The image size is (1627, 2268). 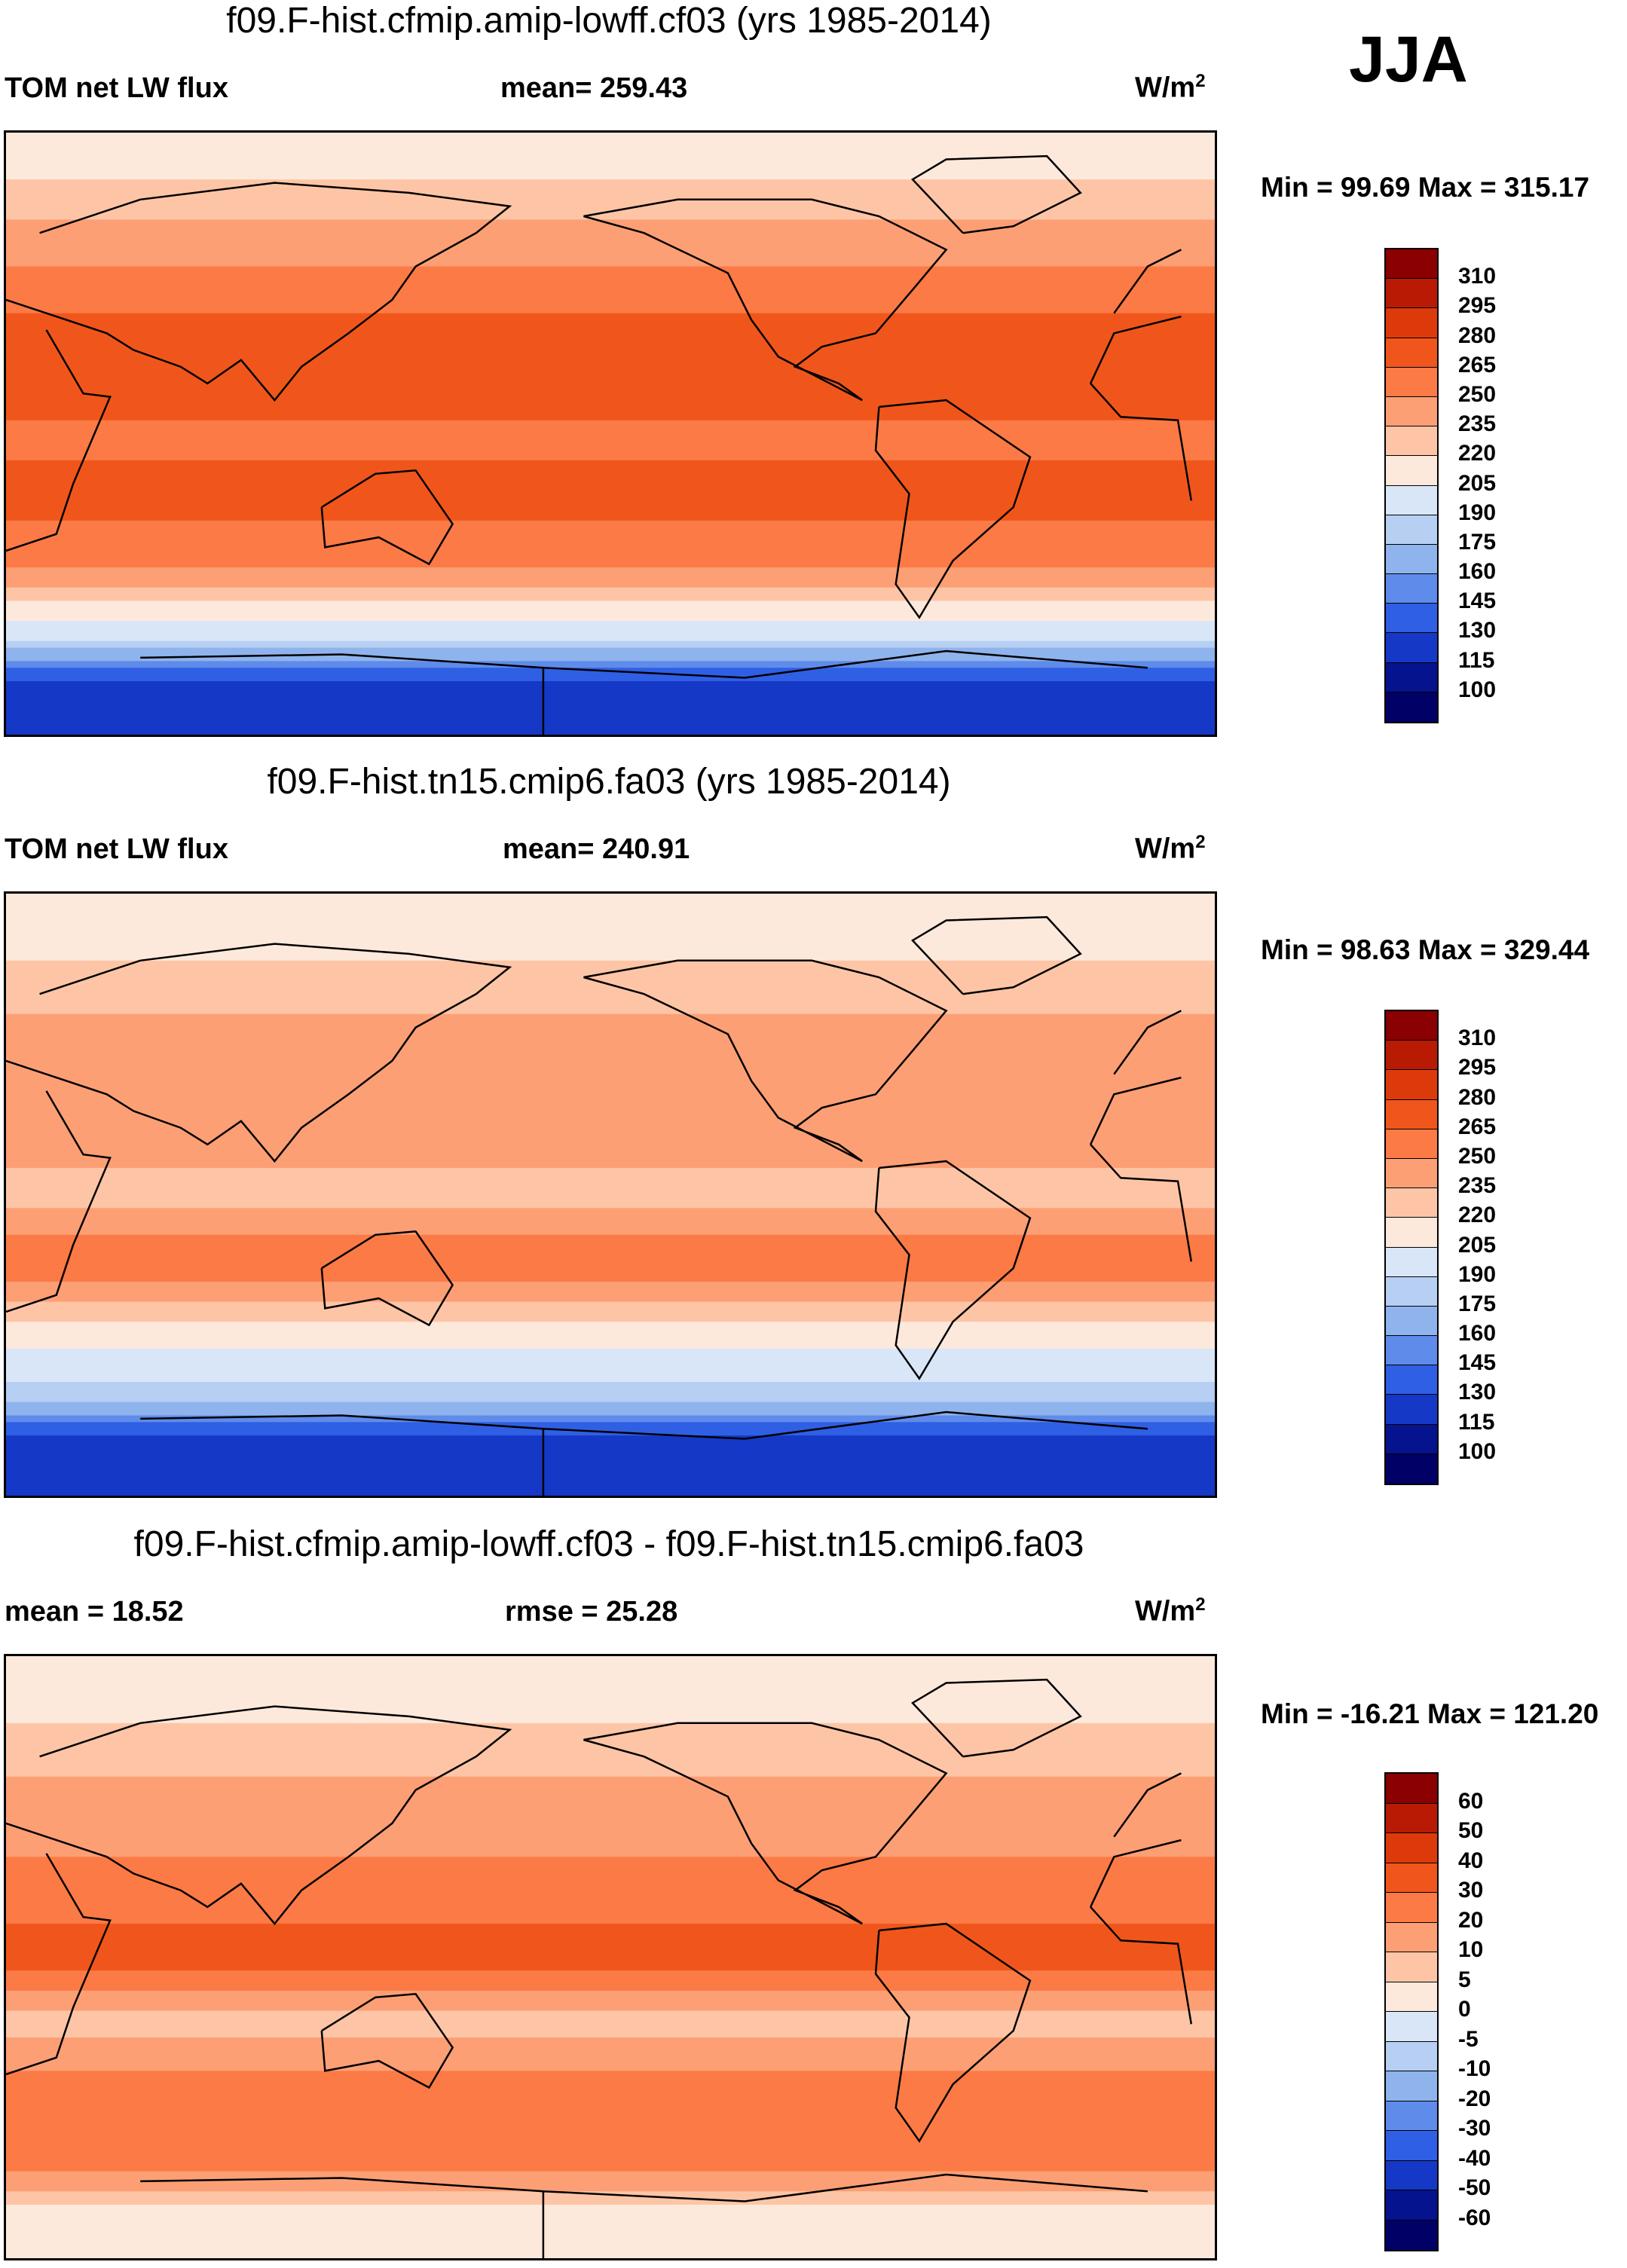 What do you see at coordinates (1408, 59) in the screenshot?
I see `season-label: JJA` at bounding box center [1408, 59].